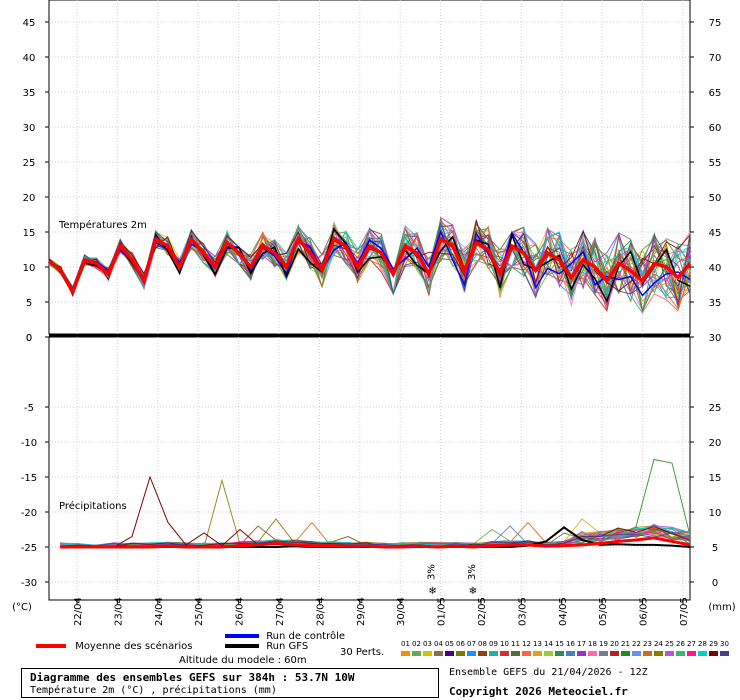  What do you see at coordinates (280, 611) in the screenshot?
I see `date-tick-label: 27/04` at bounding box center [280, 611].